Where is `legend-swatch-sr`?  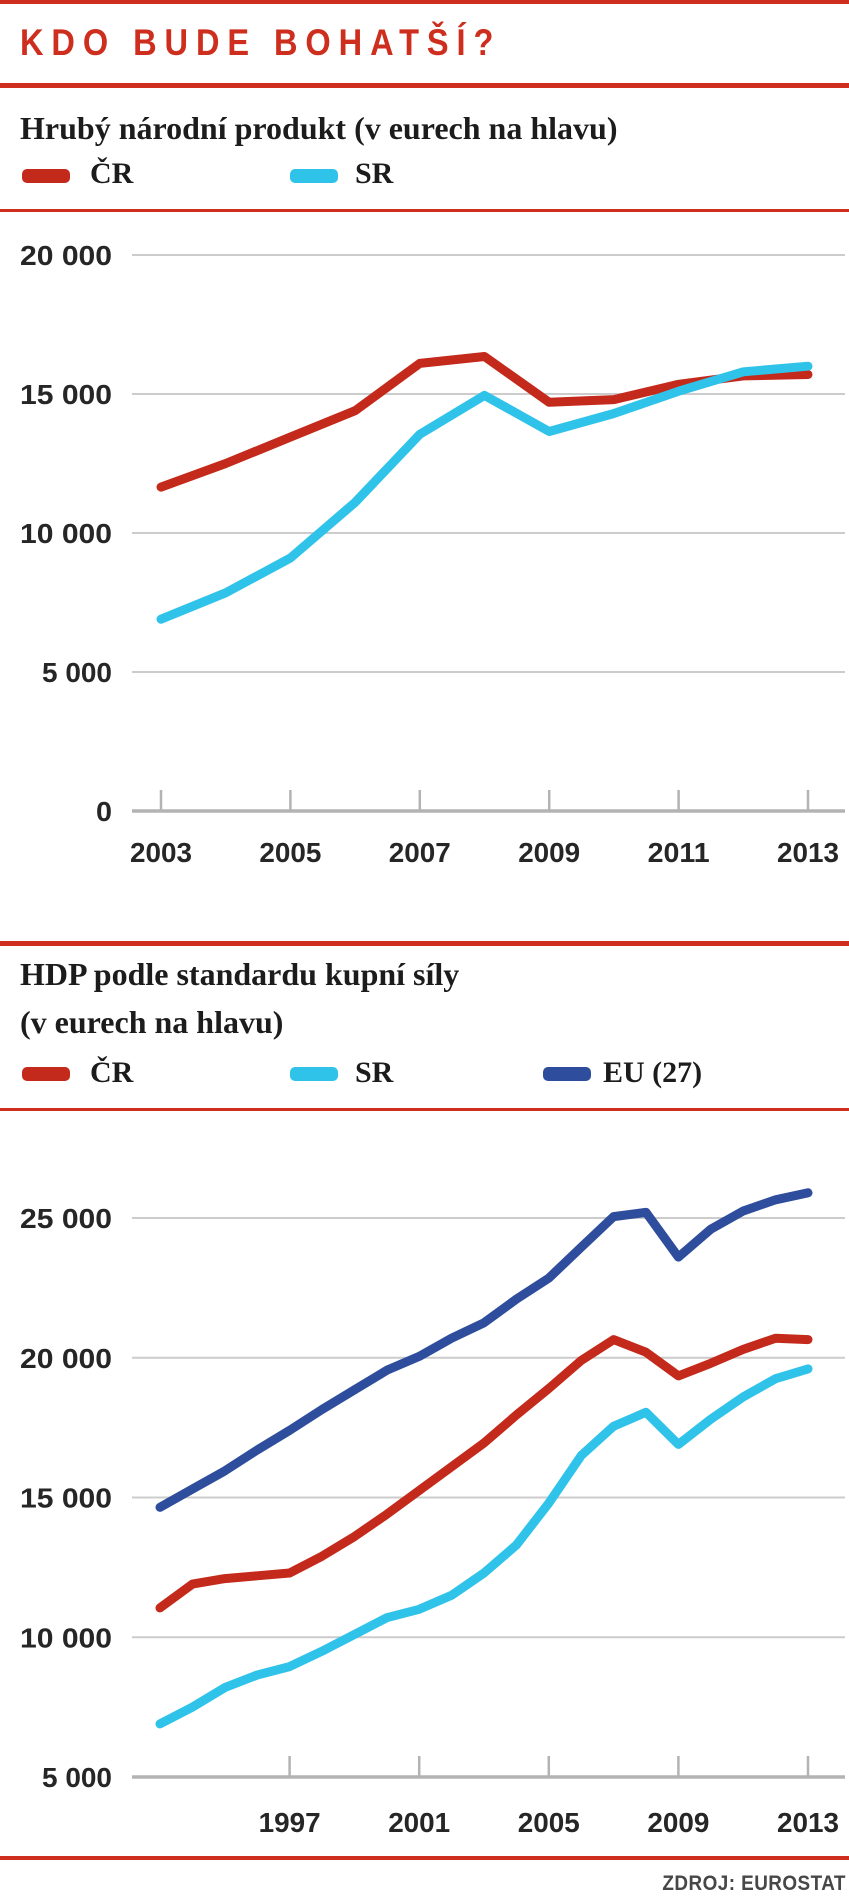 legend-swatch-sr is located at coordinates (314, 176).